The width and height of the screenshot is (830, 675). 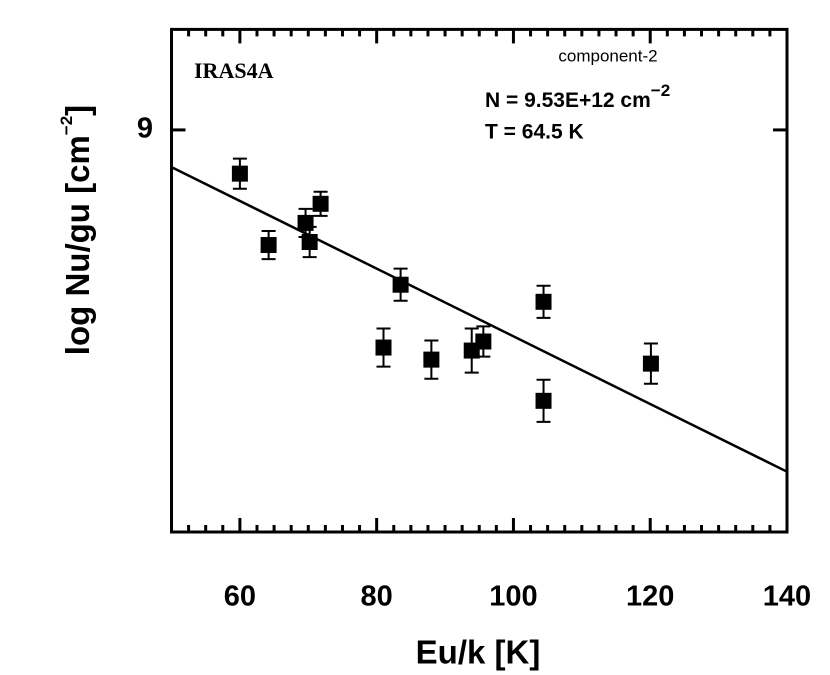 I want to click on y-axis-label: log Nu/gu [cm−2], so click(x=76, y=230).